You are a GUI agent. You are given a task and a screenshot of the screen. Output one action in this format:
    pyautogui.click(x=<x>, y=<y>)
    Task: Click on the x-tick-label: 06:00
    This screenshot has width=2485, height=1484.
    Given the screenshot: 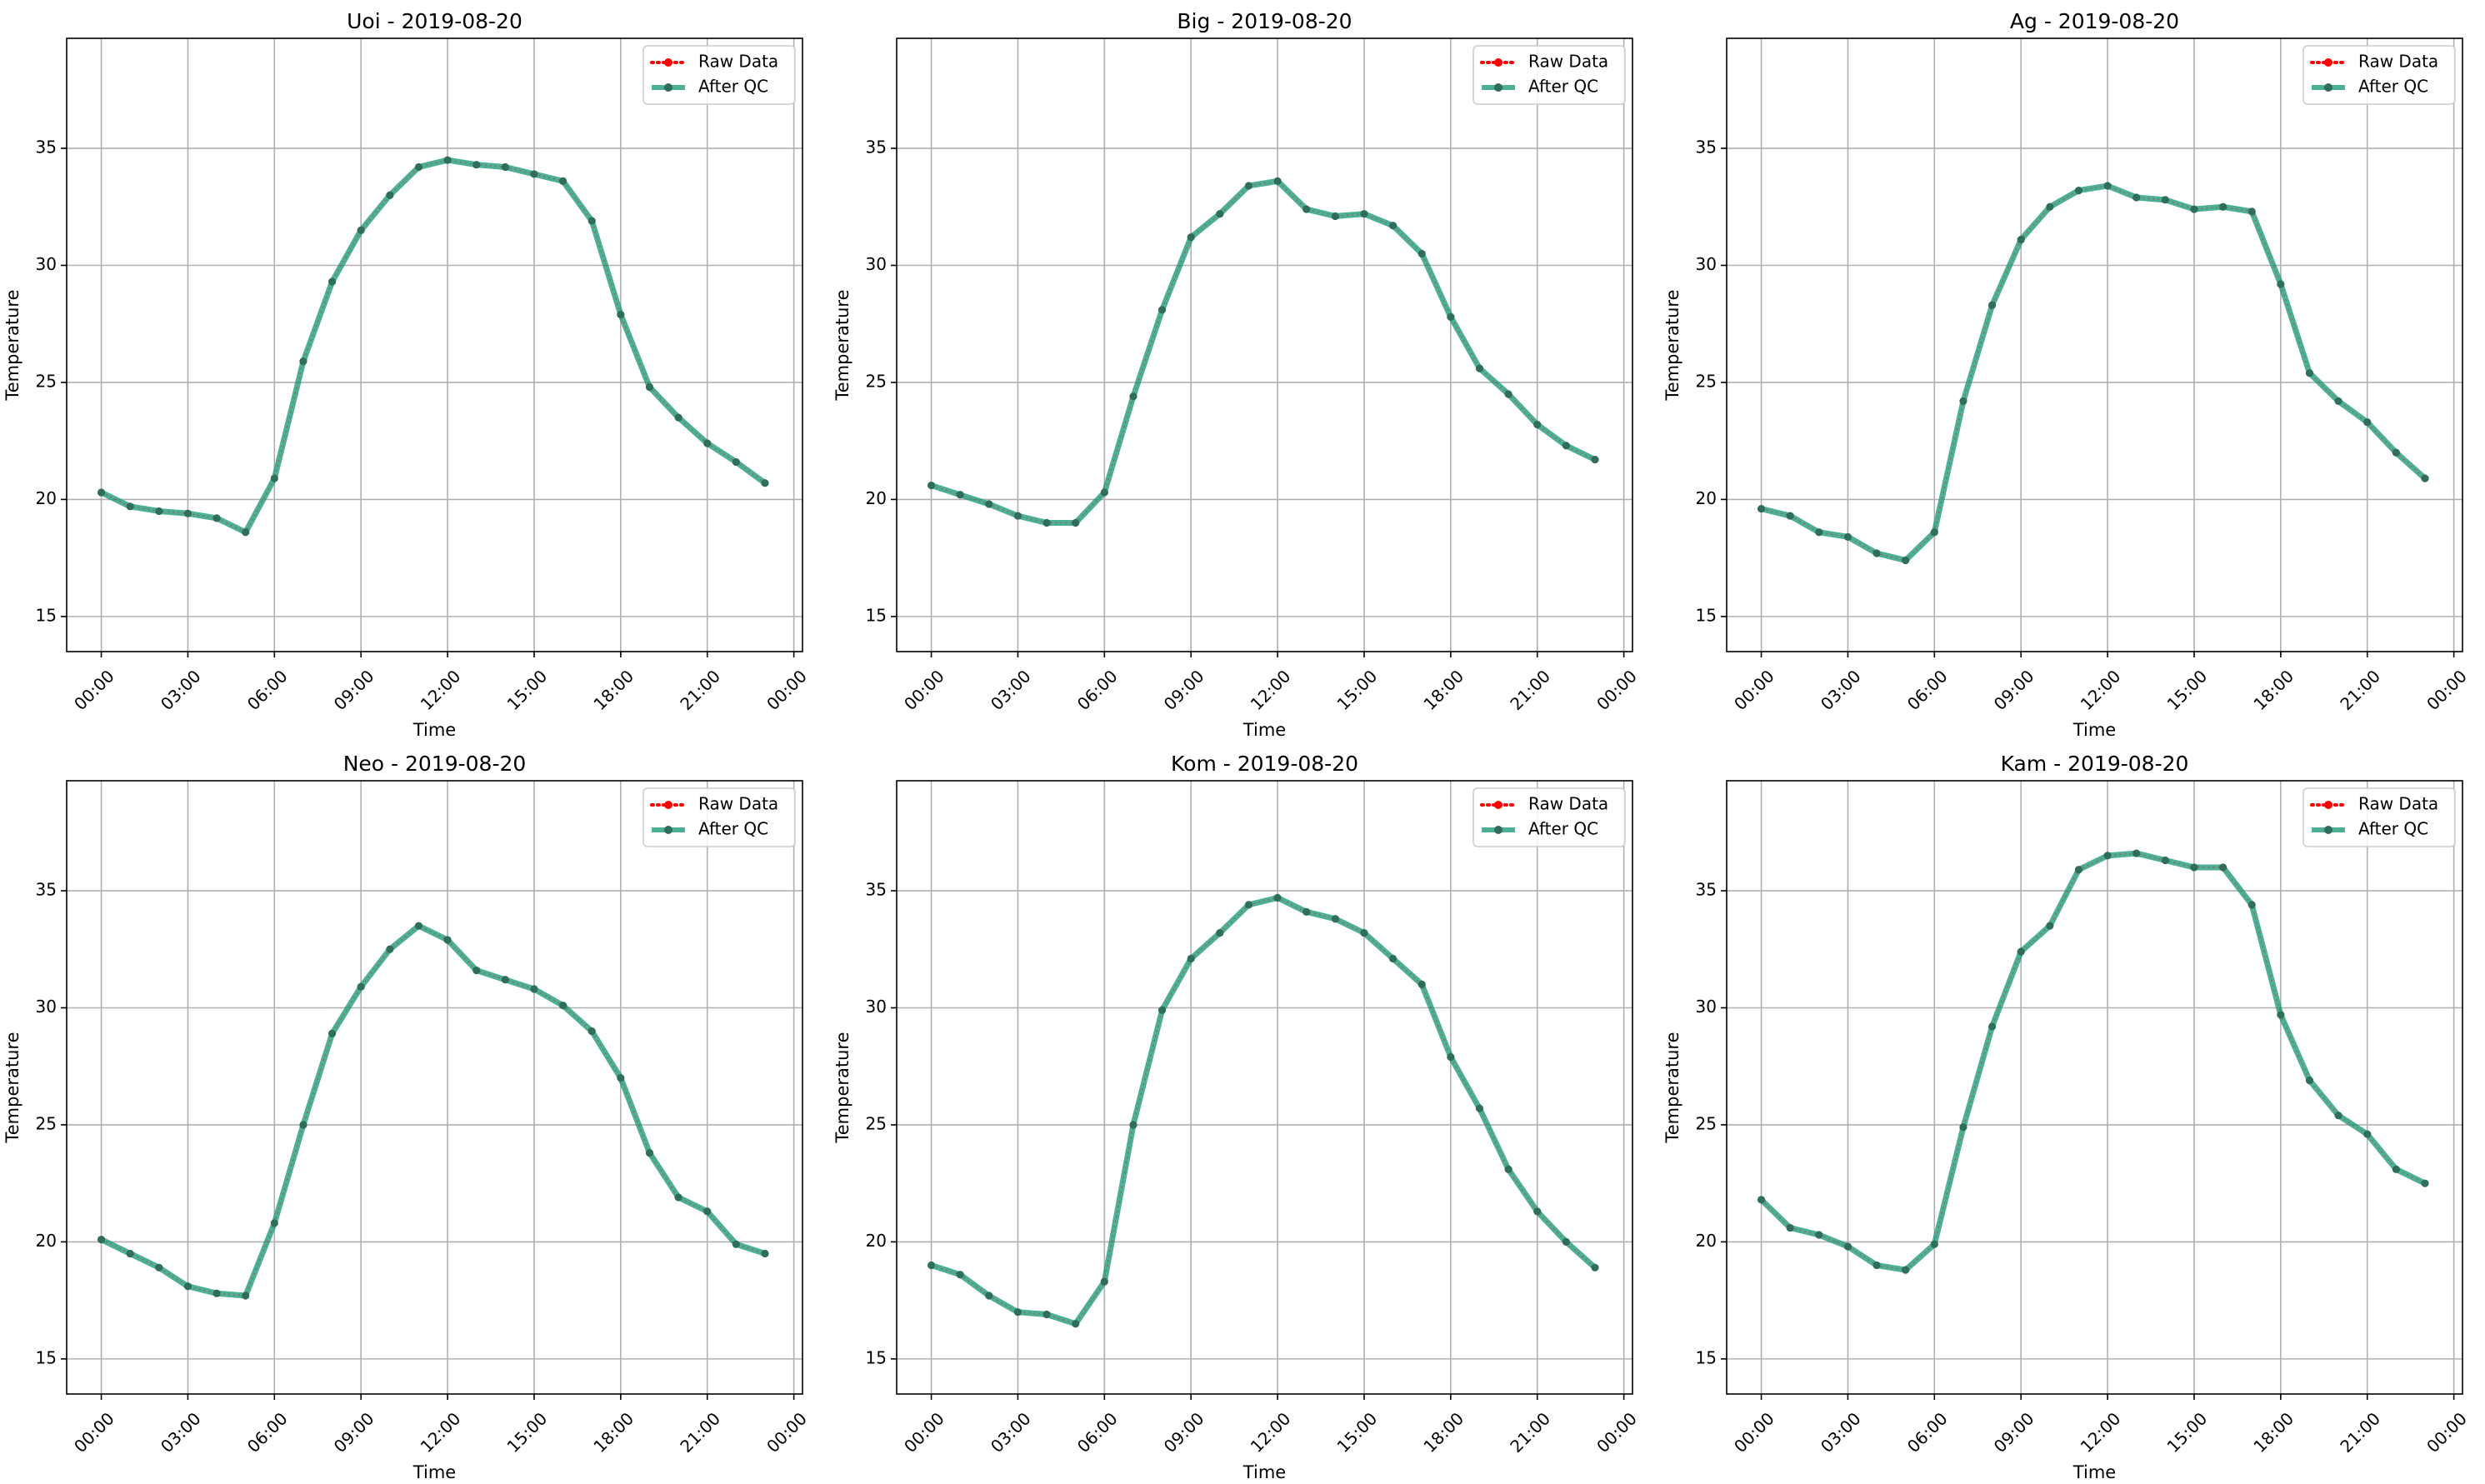 What is the action you would take?
    pyautogui.click(x=1927, y=690)
    